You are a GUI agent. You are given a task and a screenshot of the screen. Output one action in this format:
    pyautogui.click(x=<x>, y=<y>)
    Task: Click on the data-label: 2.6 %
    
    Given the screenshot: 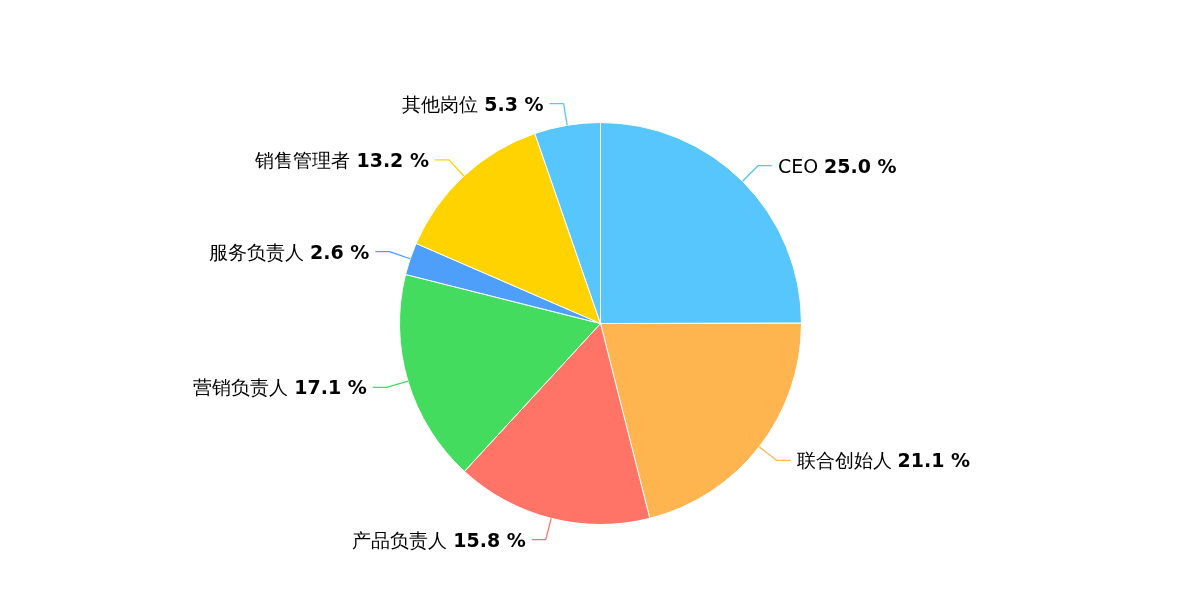 What is the action you would take?
    pyautogui.click(x=340, y=251)
    